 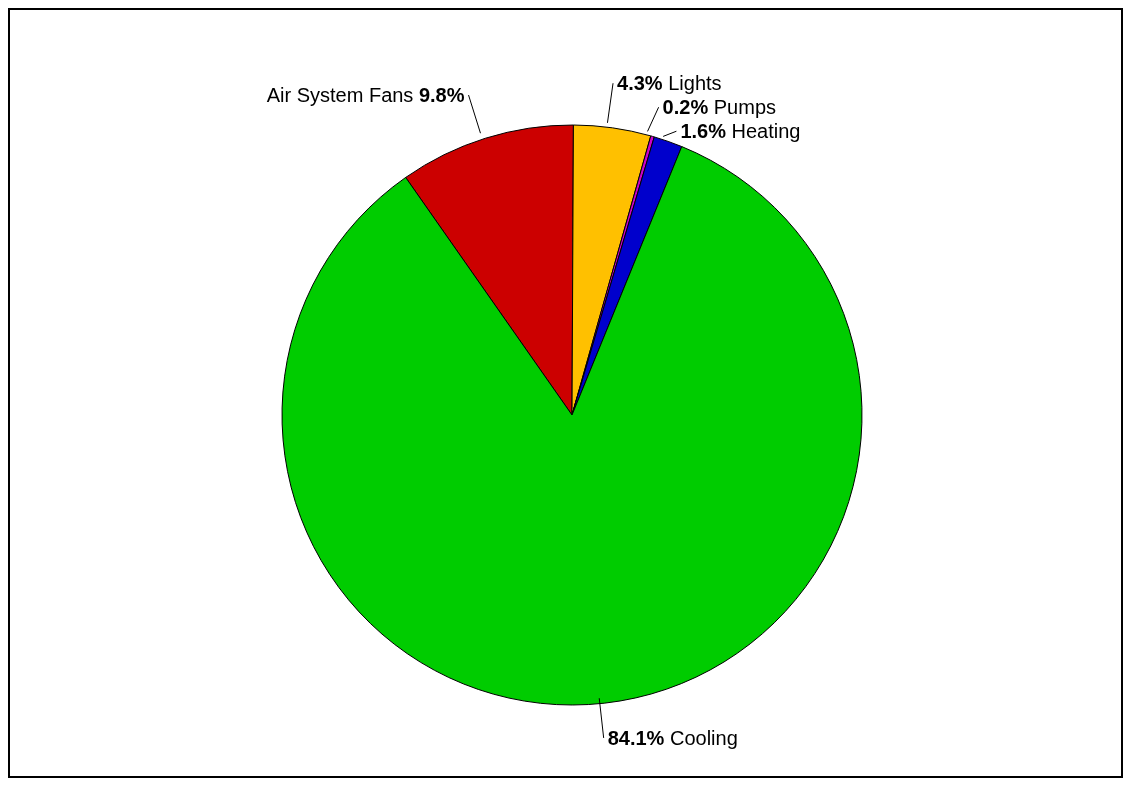 I want to click on data-label: 84.1%, so click(x=636, y=737).